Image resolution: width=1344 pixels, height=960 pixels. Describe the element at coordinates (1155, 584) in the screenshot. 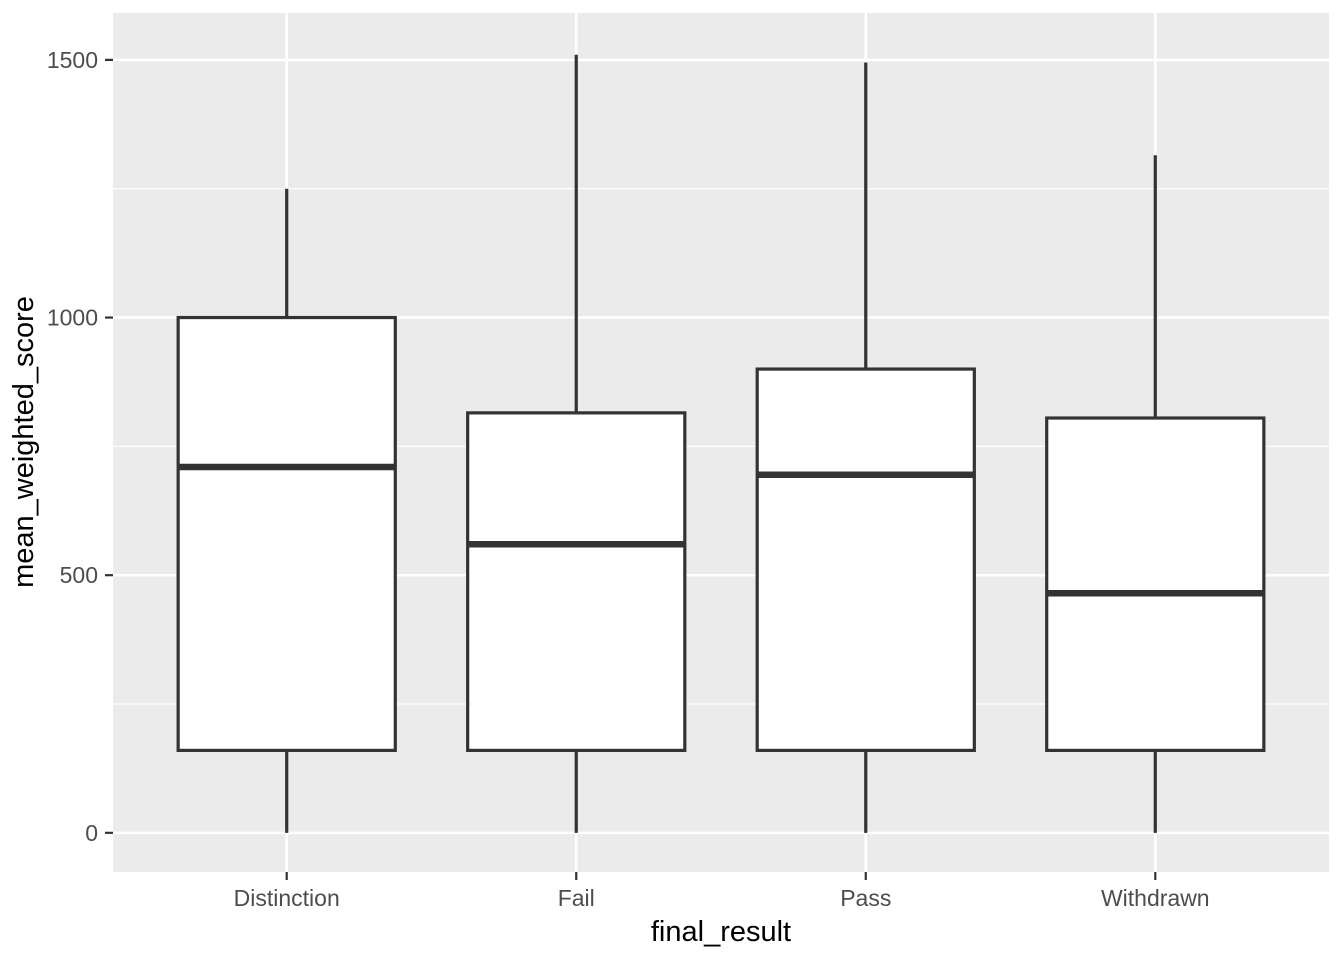

I see `iqr-box-withdrawn` at that location.